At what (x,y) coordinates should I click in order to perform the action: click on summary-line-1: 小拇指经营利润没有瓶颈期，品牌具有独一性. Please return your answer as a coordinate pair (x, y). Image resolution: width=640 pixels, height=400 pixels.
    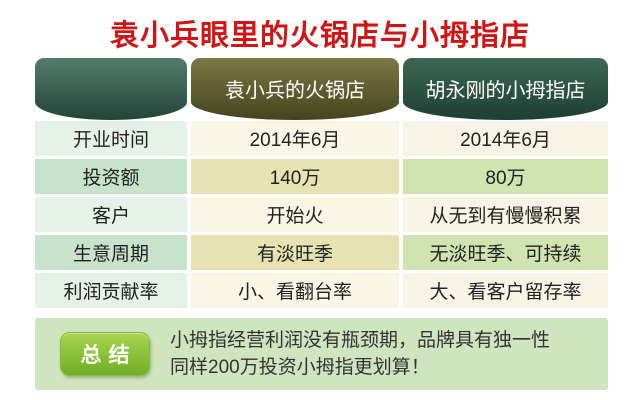
    Looking at the image, I should click on (360, 340).